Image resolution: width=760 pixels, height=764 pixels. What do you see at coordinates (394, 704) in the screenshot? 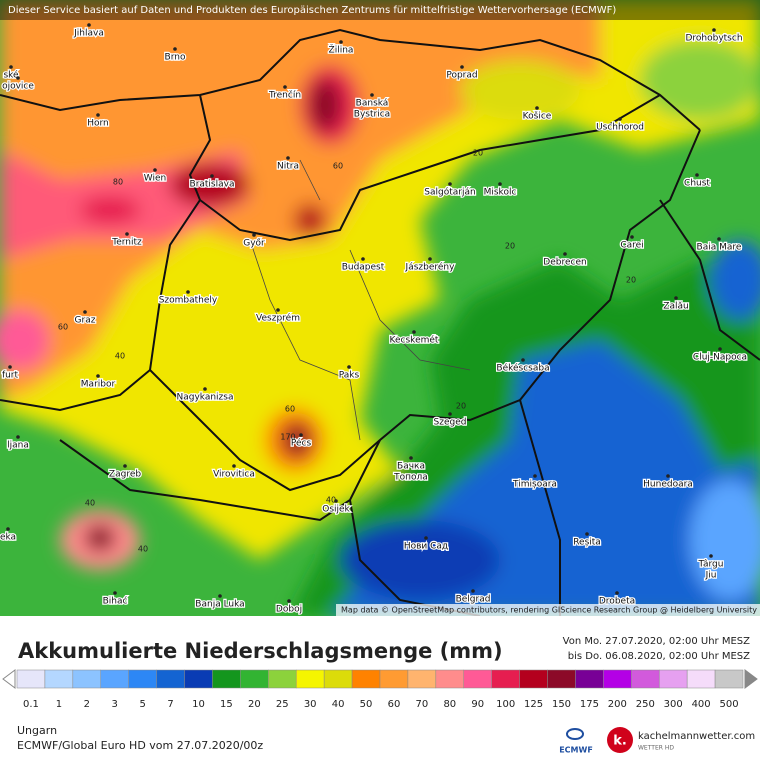
I see `colorbar-tick-label: 60` at bounding box center [394, 704].